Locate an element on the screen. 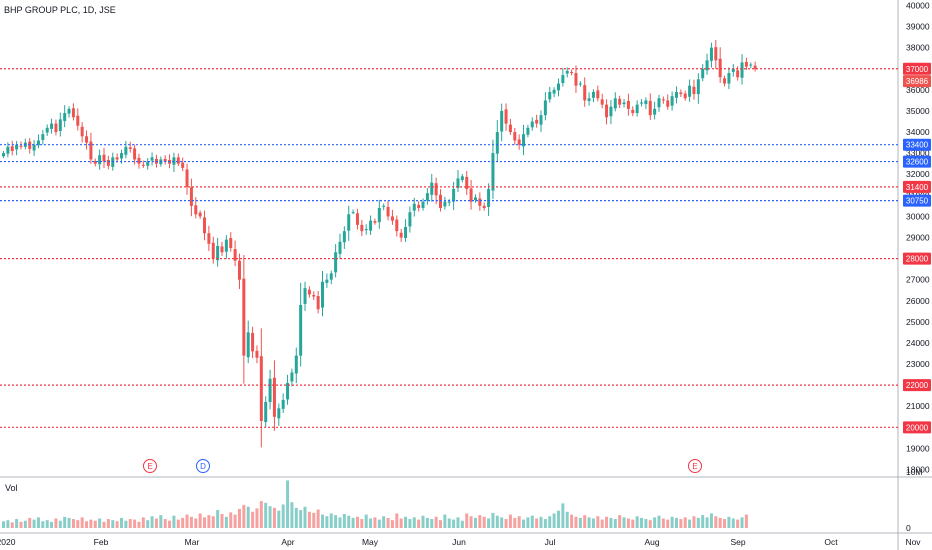 This screenshot has width=932, height=550. price-level-label: 20000 is located at coordinates (917, 427).